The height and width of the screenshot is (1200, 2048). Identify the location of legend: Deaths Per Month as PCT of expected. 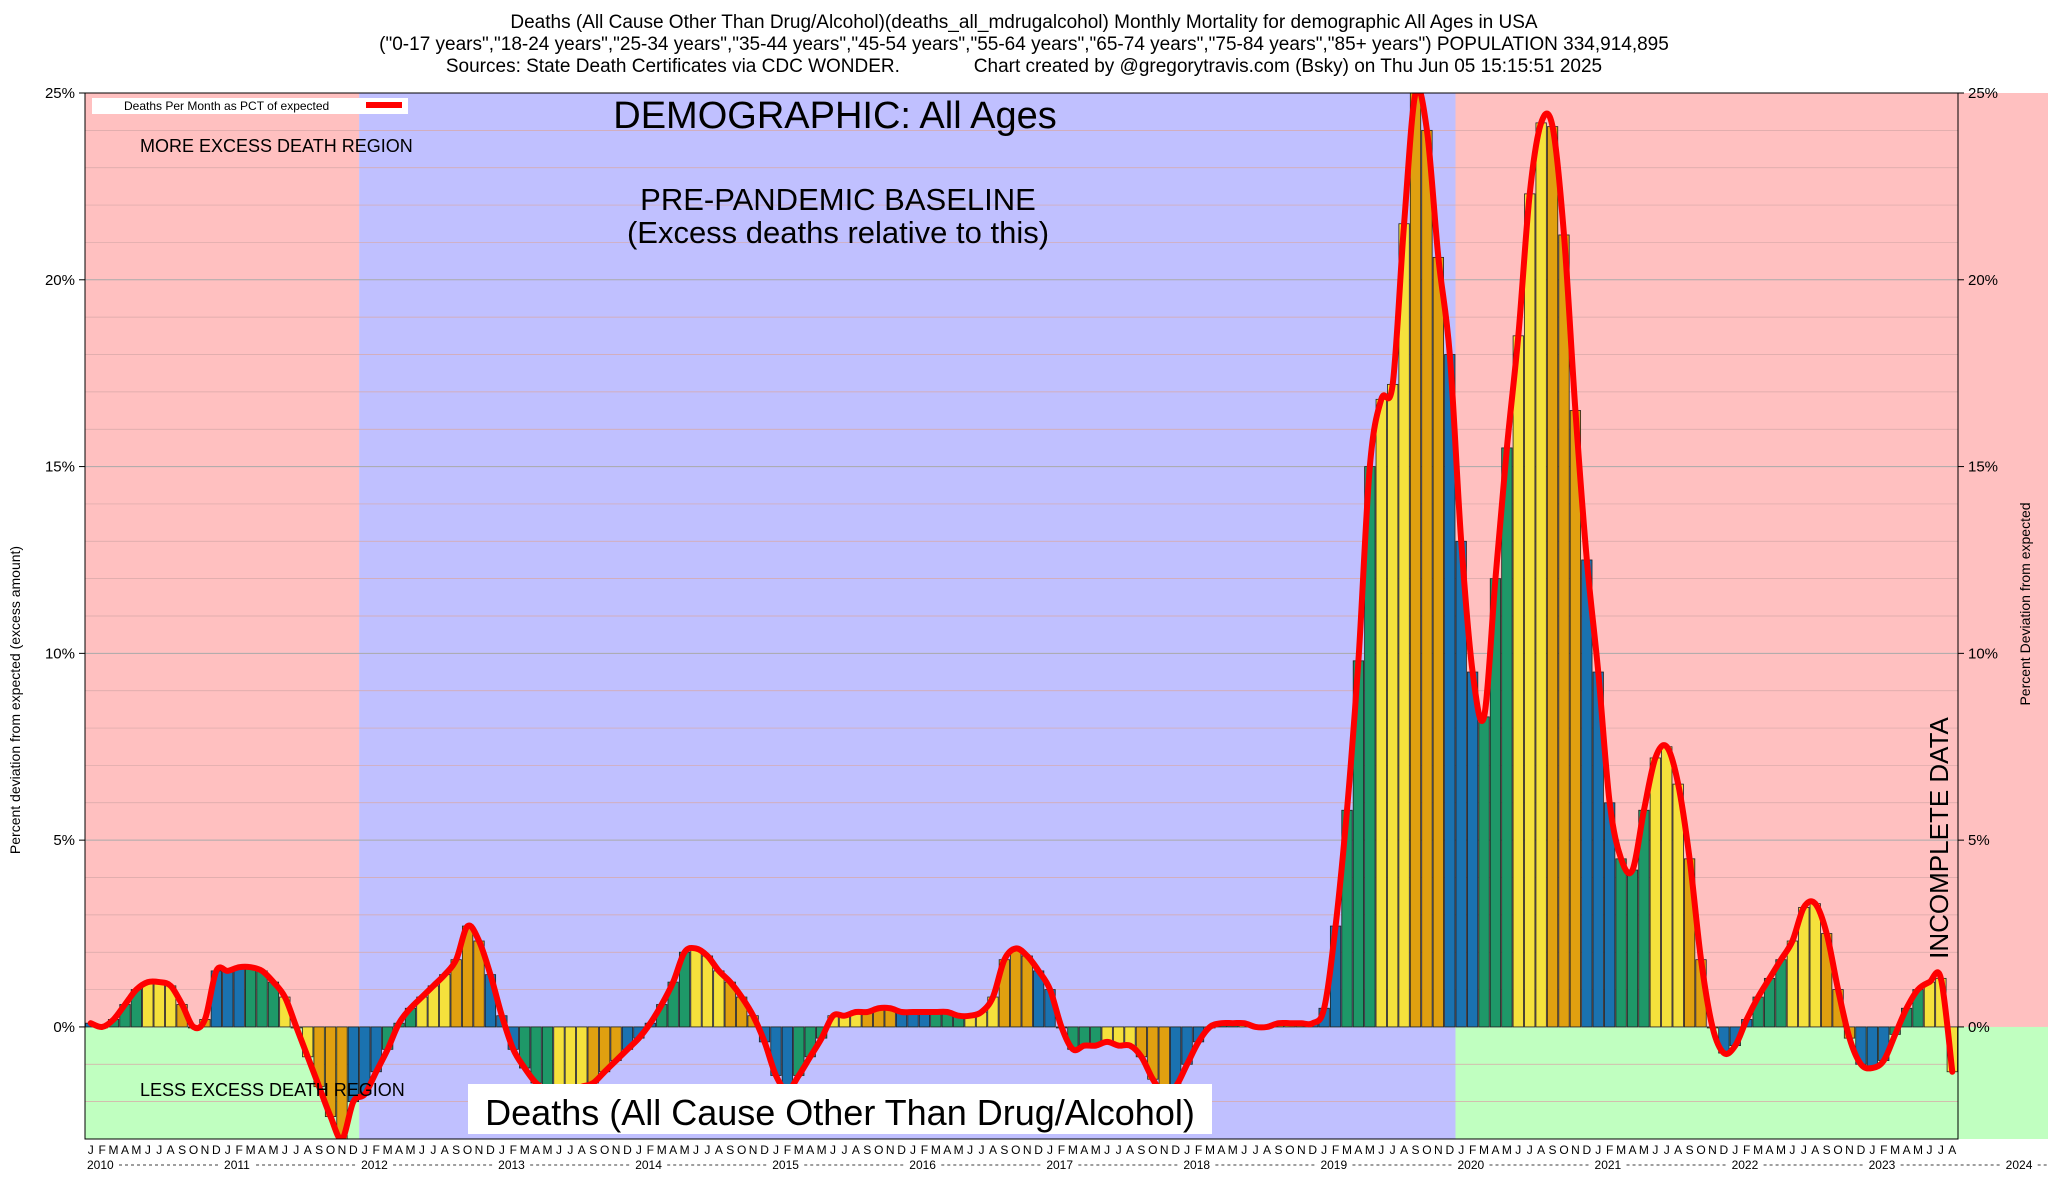
(250, 106).